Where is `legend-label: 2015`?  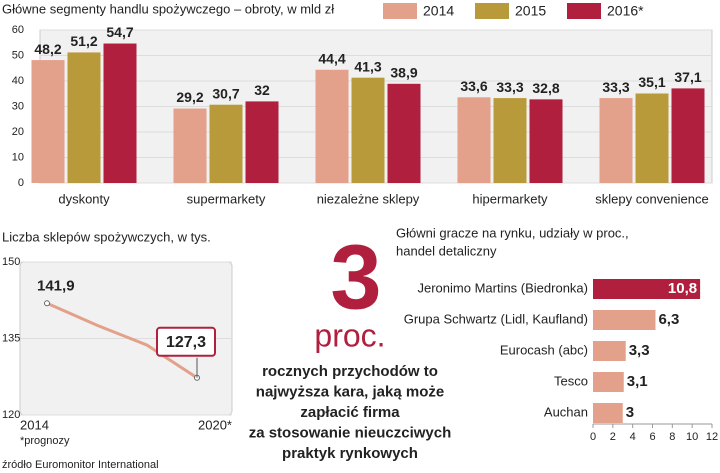 legend-label: 2015 is located at coordinates (530, 11).